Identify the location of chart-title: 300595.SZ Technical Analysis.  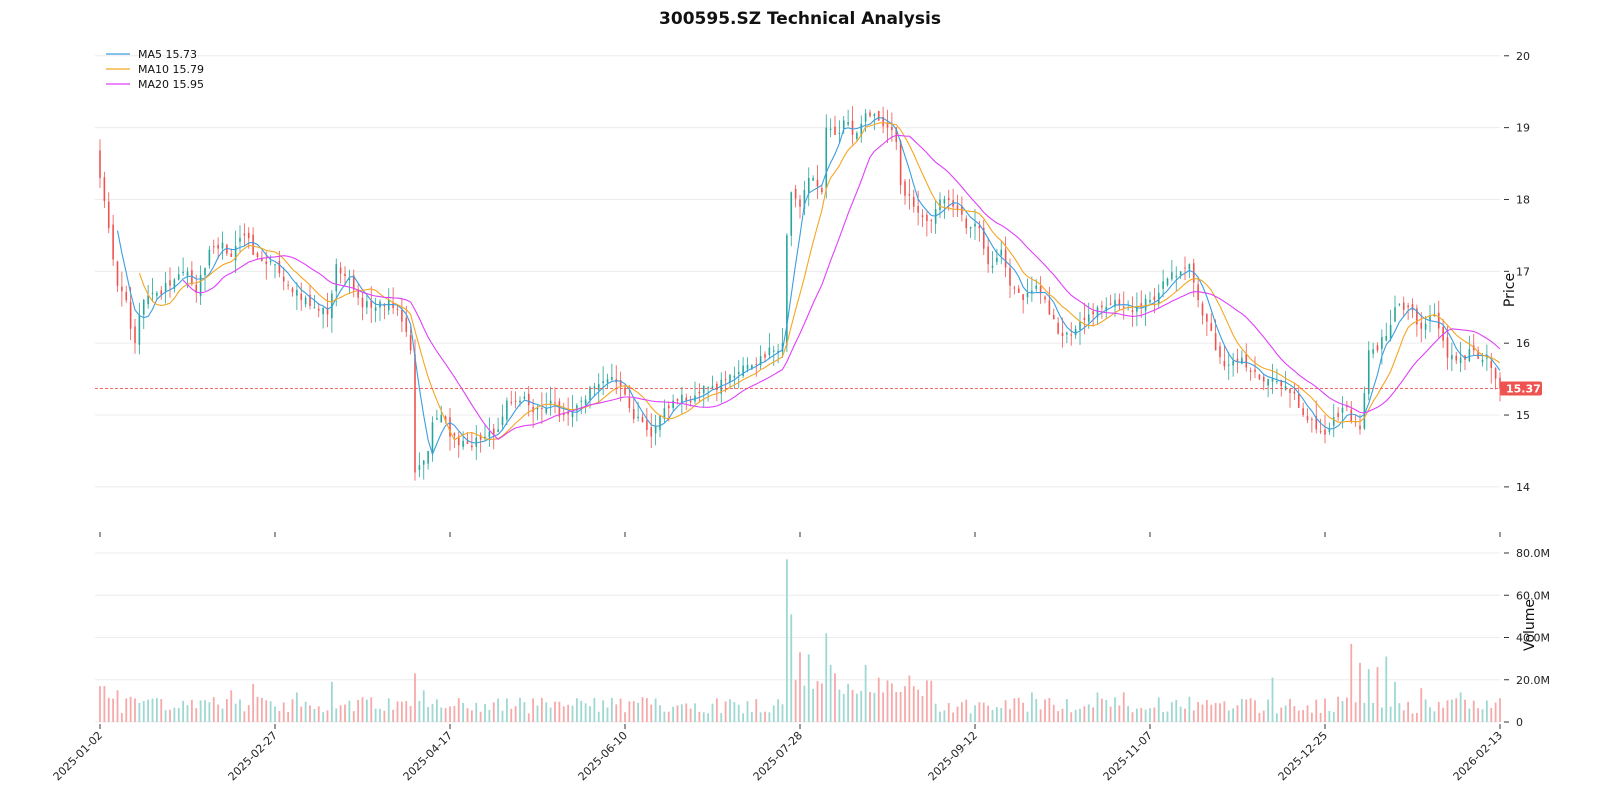
(800, 19).